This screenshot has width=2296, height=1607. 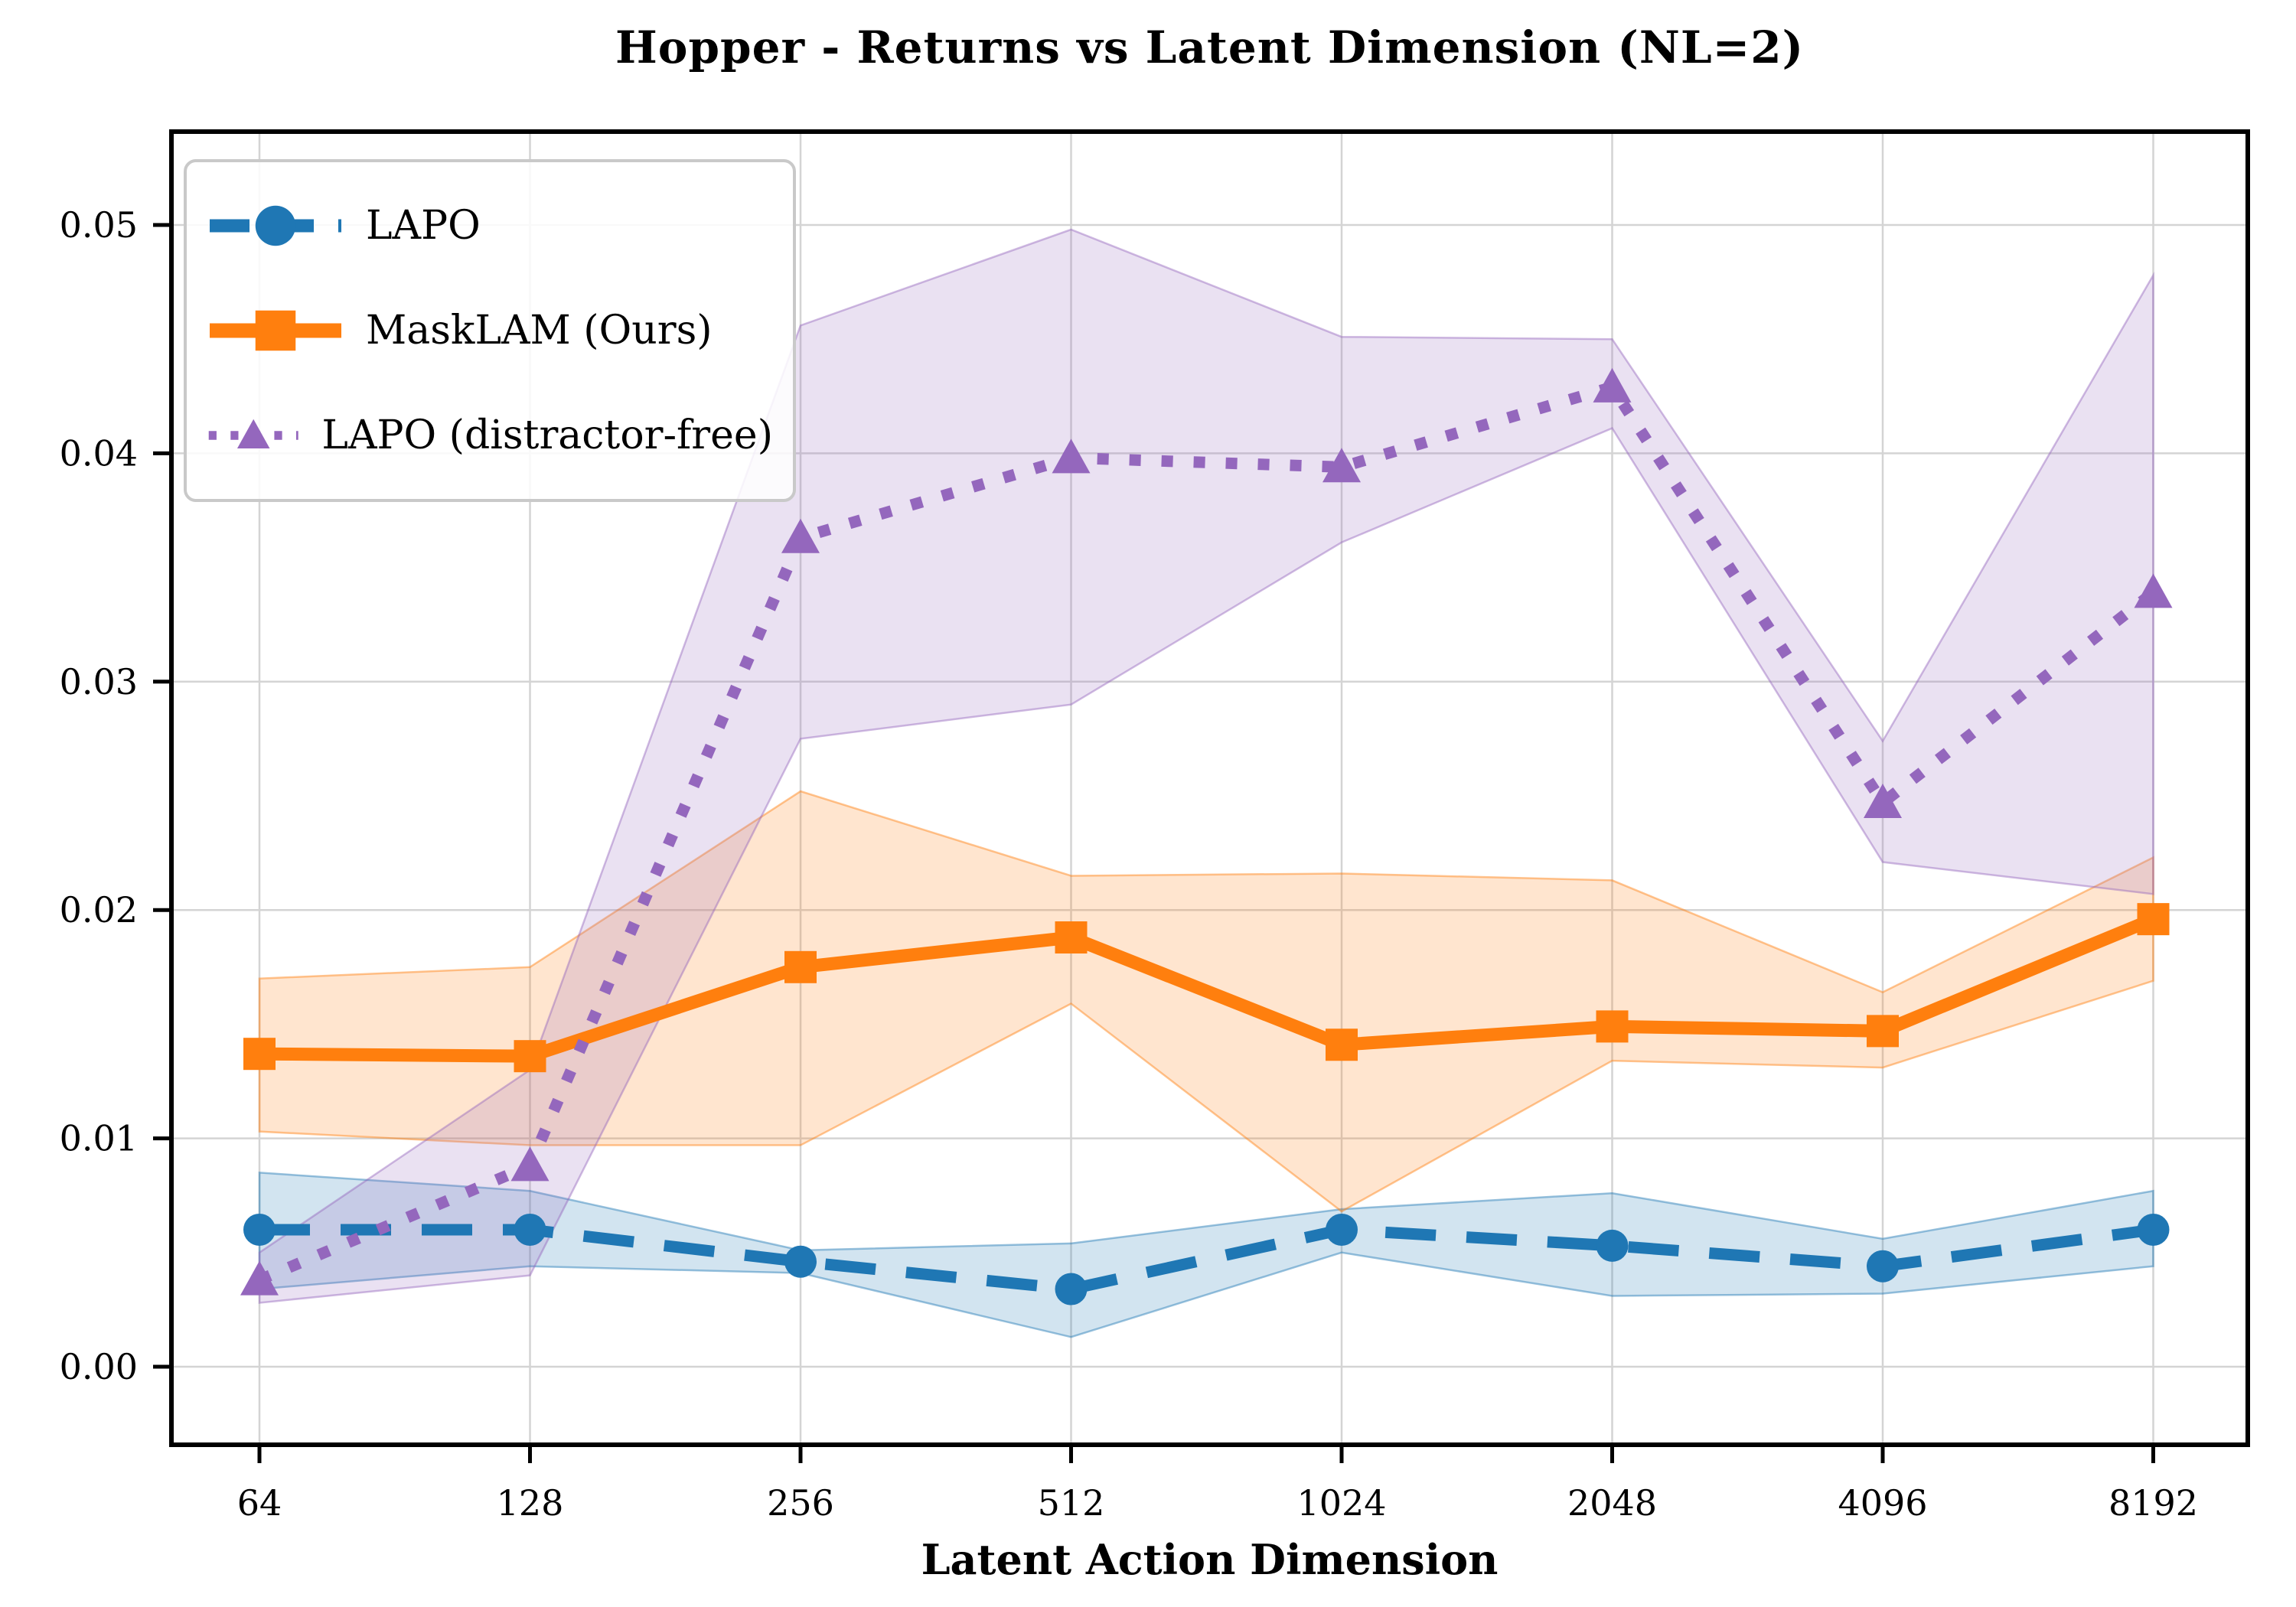 I want to click on y-axis-tick-label: 0.02, so click(x=99, y=910).